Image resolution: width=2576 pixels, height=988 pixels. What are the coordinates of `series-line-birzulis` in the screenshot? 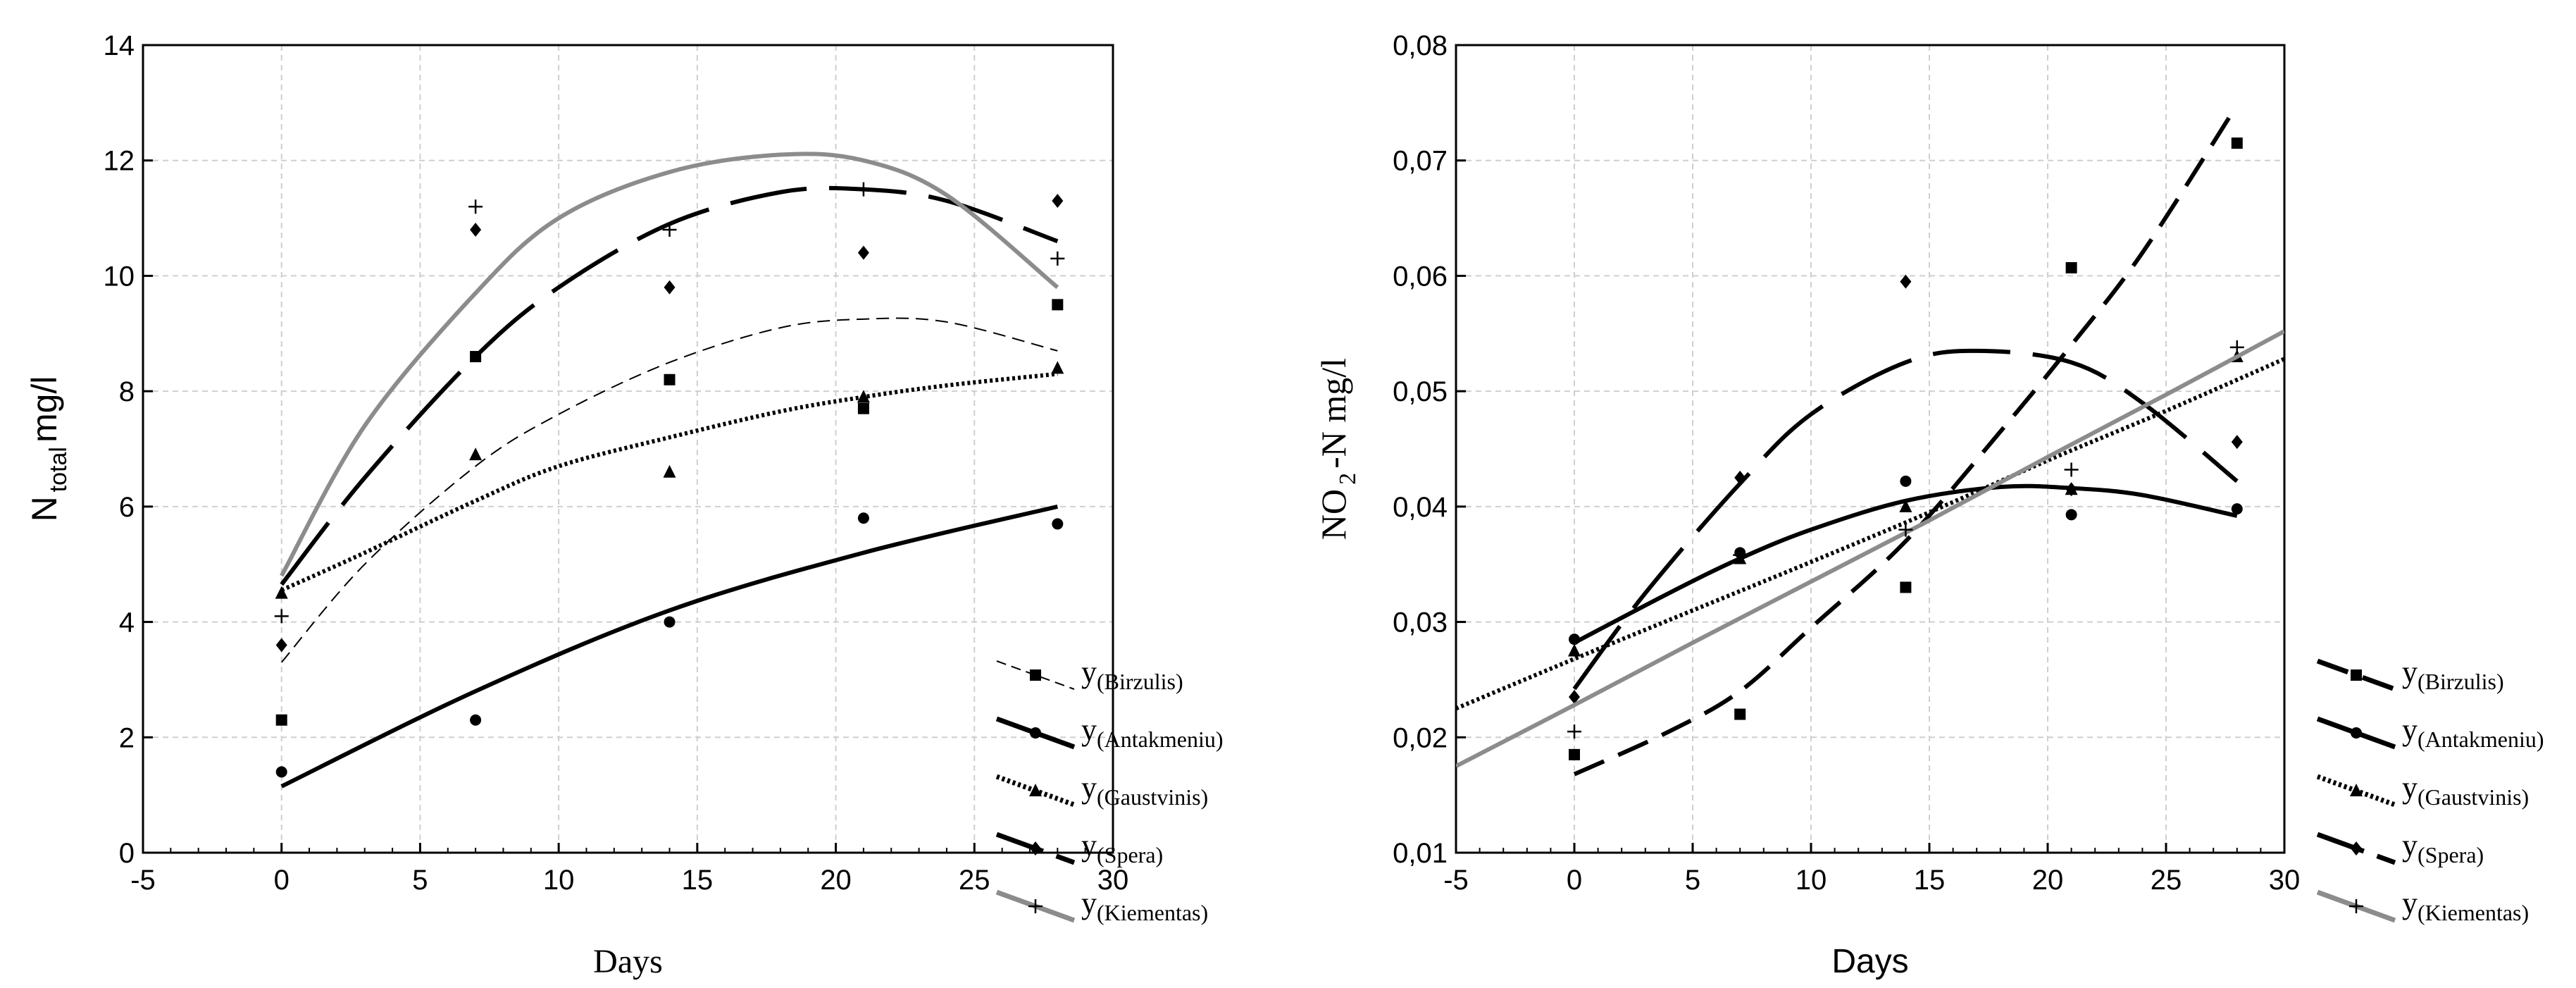 It's located at (669, 490).